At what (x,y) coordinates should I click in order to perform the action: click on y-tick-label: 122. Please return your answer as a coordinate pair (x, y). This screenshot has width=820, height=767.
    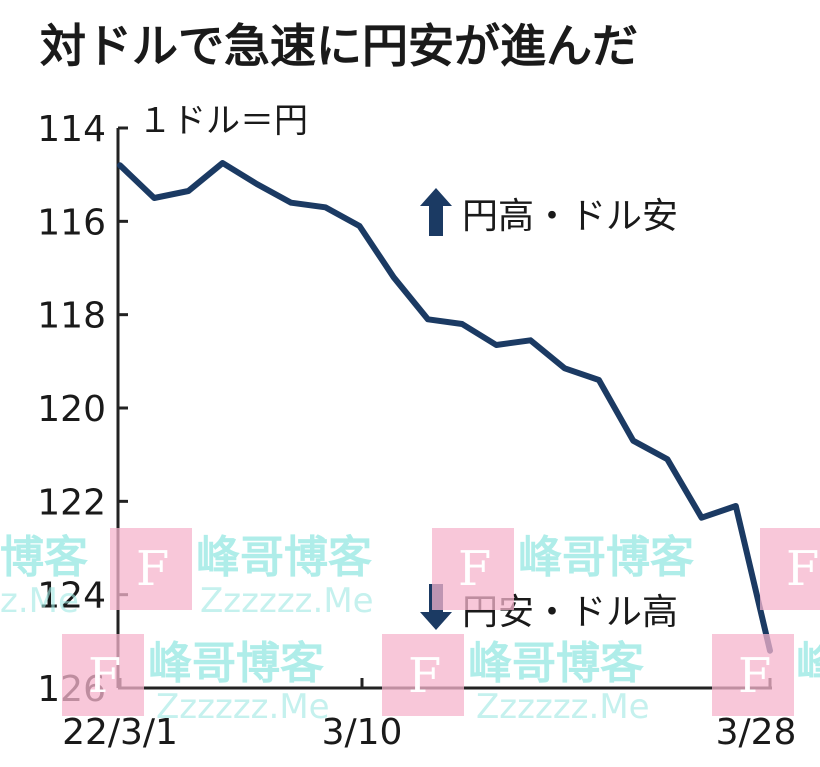
    Looking at the image, I should click on (71, 502).